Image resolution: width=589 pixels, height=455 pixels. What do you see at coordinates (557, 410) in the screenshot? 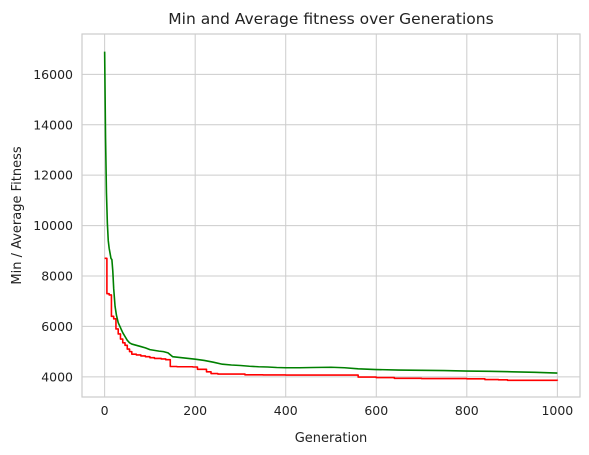
I see `x-tick-label: 1000` at bounding box center [557, 410].